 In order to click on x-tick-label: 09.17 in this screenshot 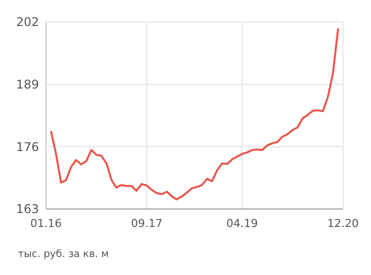, I will do `click(146, 223)`.